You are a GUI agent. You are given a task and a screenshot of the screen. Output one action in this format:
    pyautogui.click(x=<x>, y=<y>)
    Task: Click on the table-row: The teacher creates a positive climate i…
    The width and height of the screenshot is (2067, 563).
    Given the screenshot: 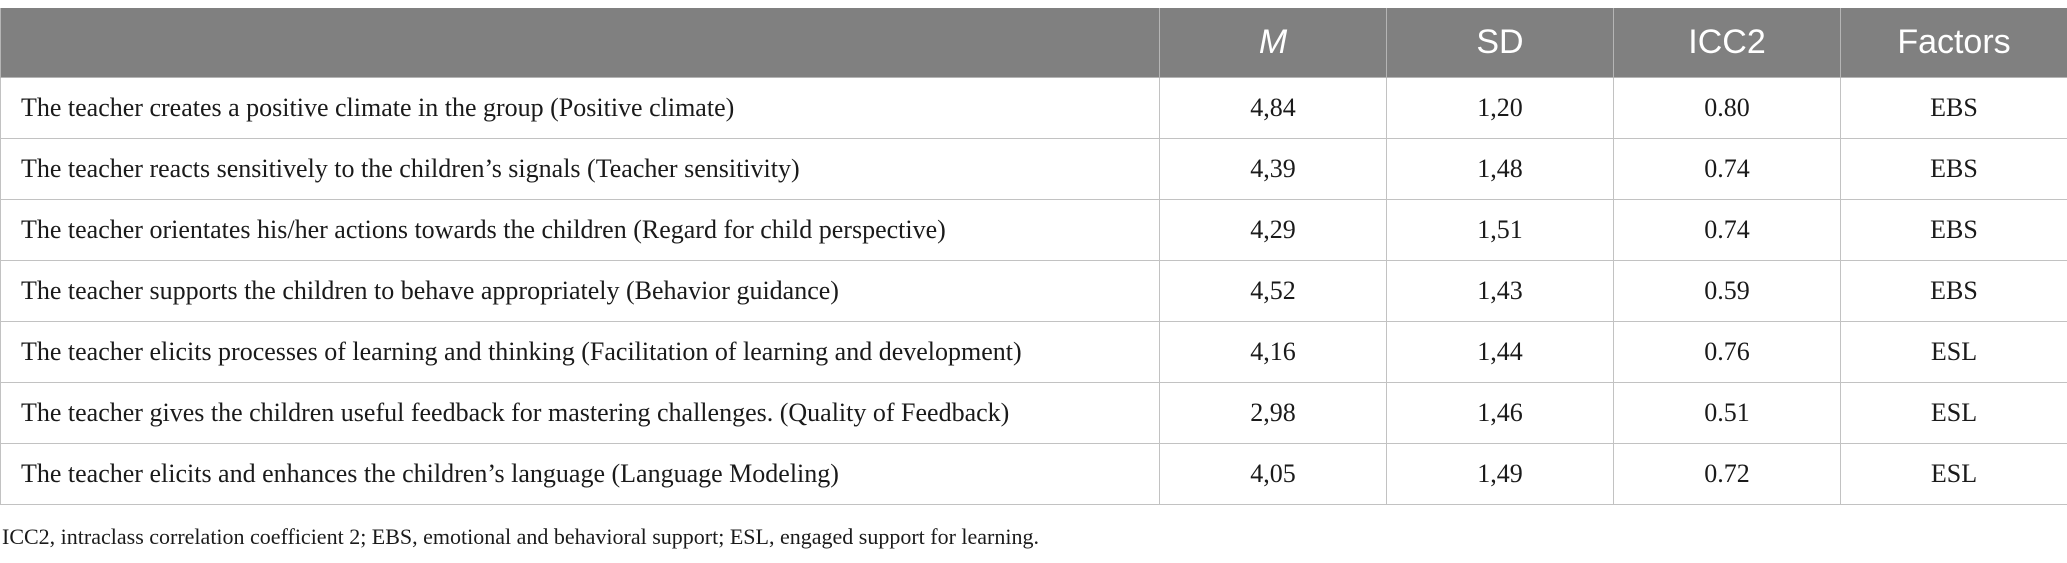 What is the action you would take?
    pyautogui.click(x=1033, y=108)
    